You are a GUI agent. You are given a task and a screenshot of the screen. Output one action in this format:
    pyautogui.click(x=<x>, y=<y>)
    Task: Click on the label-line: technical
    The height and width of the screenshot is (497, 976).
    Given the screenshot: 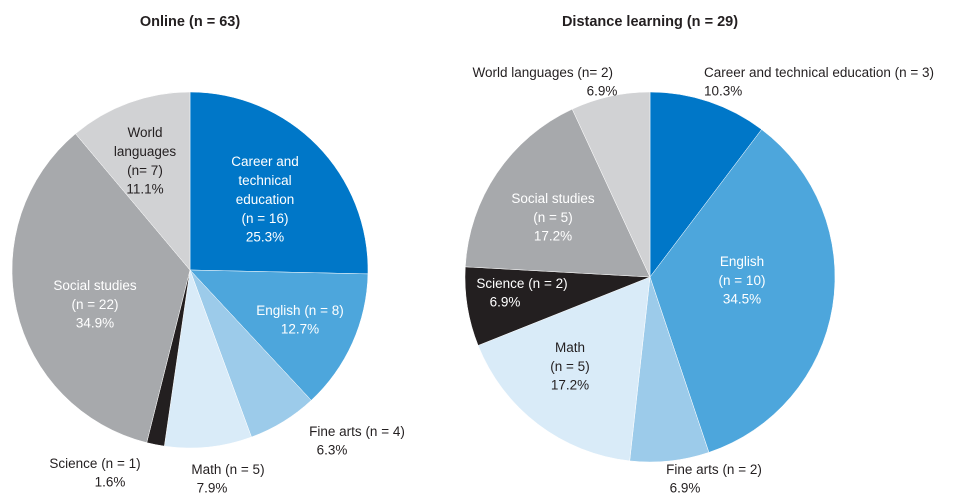 What is the action you would take?
    pyautogui.click(x=264, y=180)
    